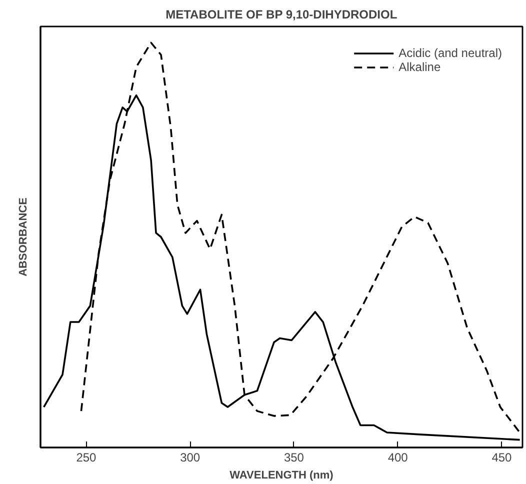 Image resolution: width=526 pixels, height=484 pixels. I want to click on chart-title: METABOLITE OF BP 9,10-DIHYDRODIOL, so click(282, 15).